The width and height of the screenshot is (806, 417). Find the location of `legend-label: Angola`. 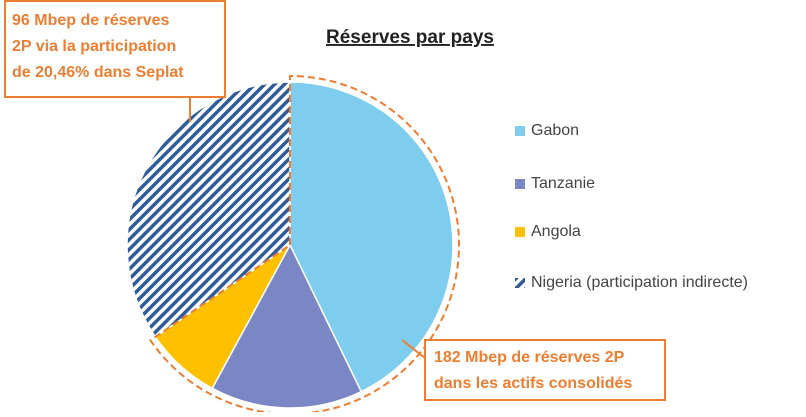

legend-label: Angola is located at coordinates (556, 231).